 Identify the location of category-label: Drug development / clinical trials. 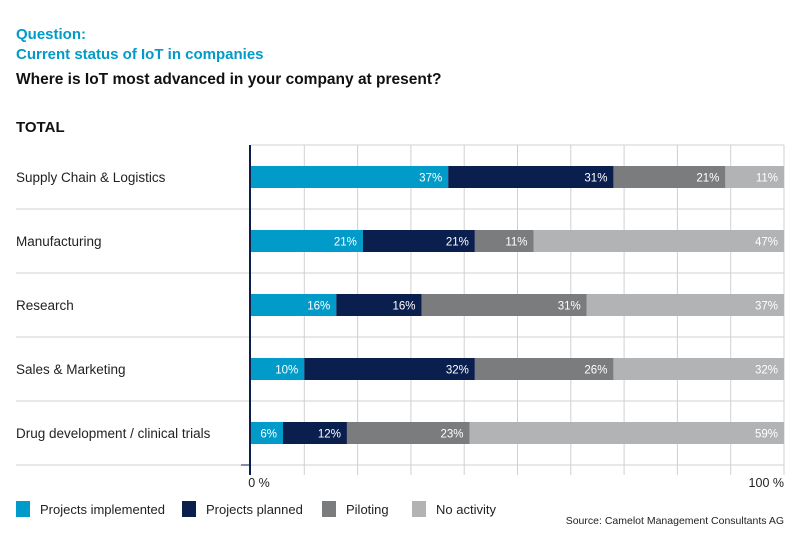
(113, 433).